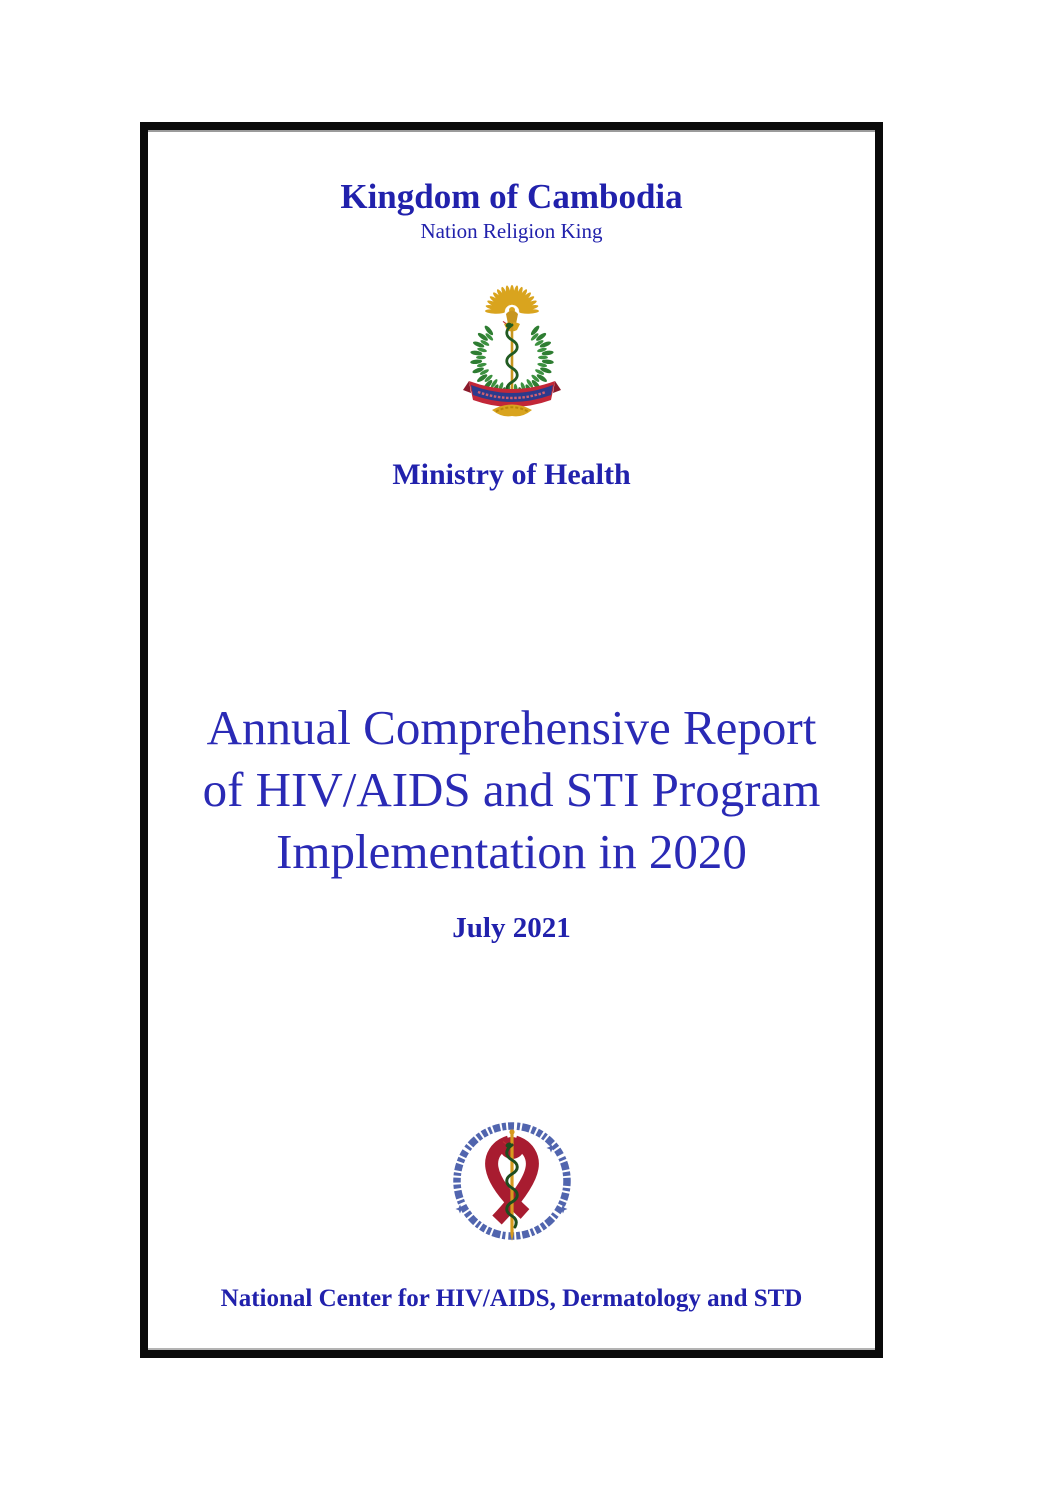 The width and height of the screenshot is (1058, 1497). What do you see at coordinates (511, 231) in the screenshot?
I see `national-motto: Nation Religion King` at bounding box center [511, 231].